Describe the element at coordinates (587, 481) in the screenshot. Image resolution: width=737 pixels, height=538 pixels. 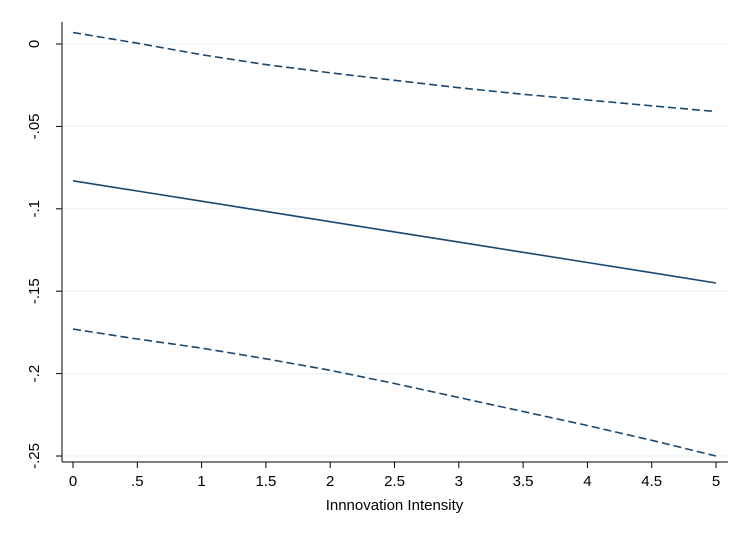
I see `x-tick-label-8: 4` at that location.